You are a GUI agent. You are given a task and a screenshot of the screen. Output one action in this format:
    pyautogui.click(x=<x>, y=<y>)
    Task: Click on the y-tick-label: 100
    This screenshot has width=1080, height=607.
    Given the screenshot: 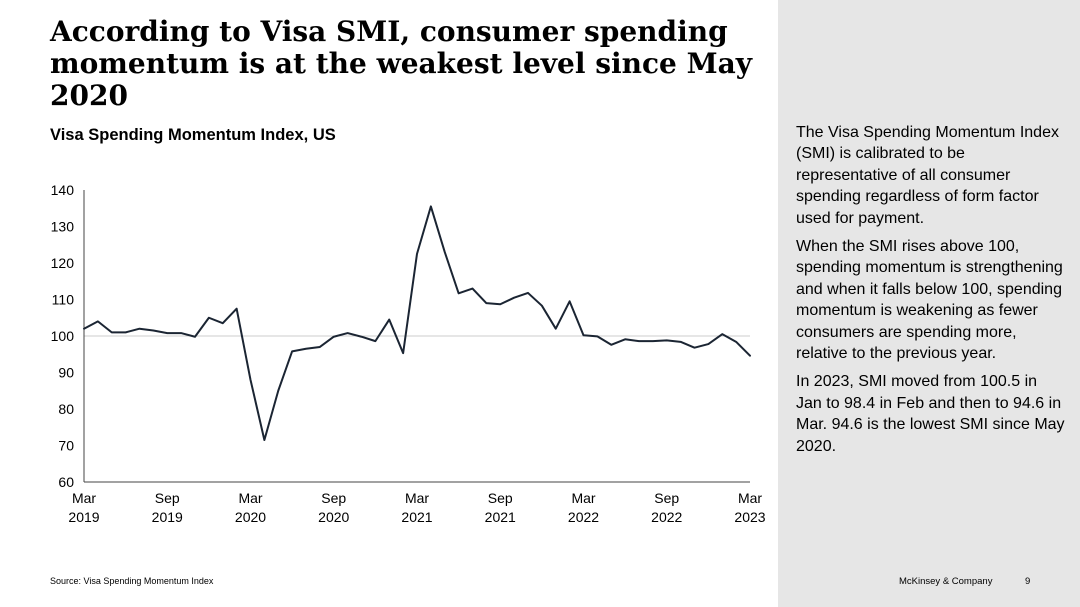 What is the action you would take?
    pyautogui.click(x=63, y=336)
    